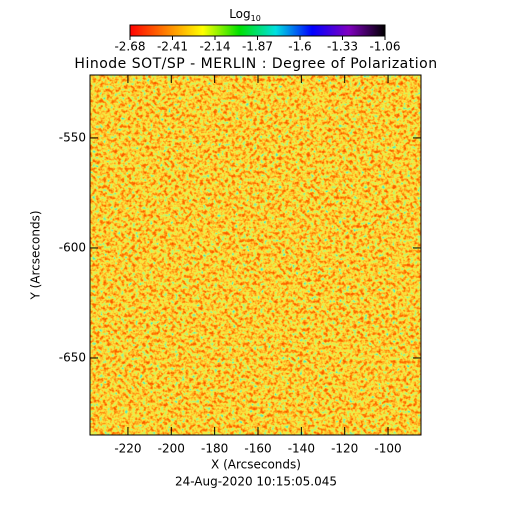 The image size is (512, 512). Describe the element at coordinates (257, 30) in the screenshot. I see `colorbar` at that location.